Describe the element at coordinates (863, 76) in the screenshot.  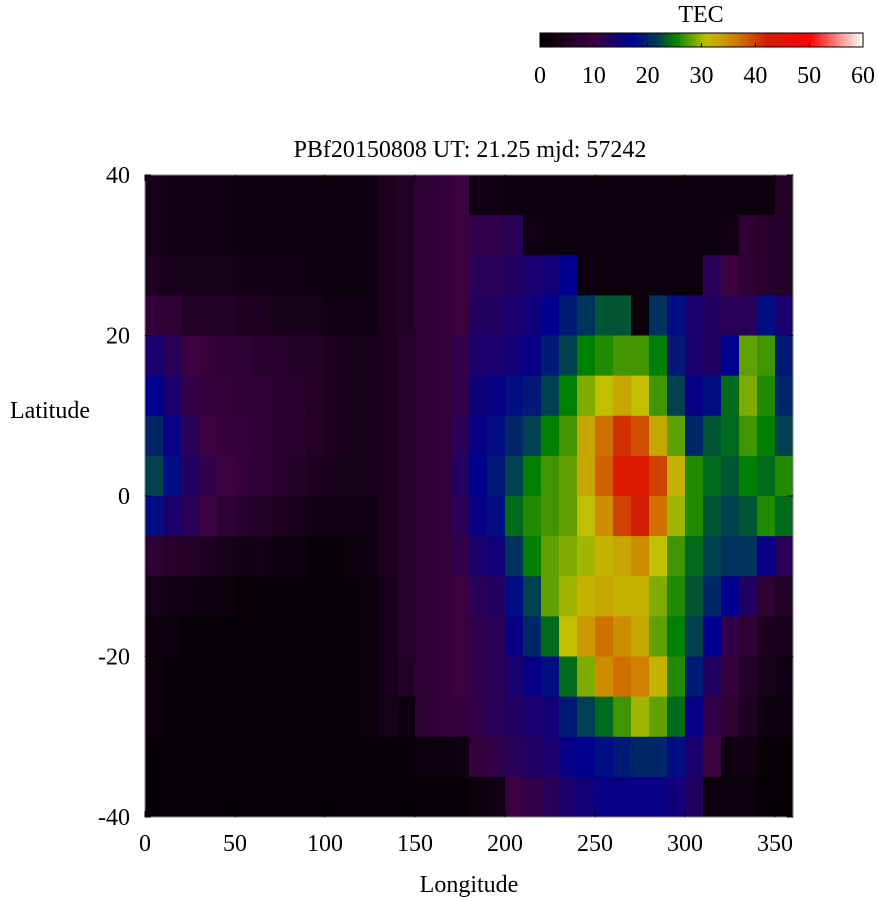
I see `colorbar-tick-label: 60` at that location.